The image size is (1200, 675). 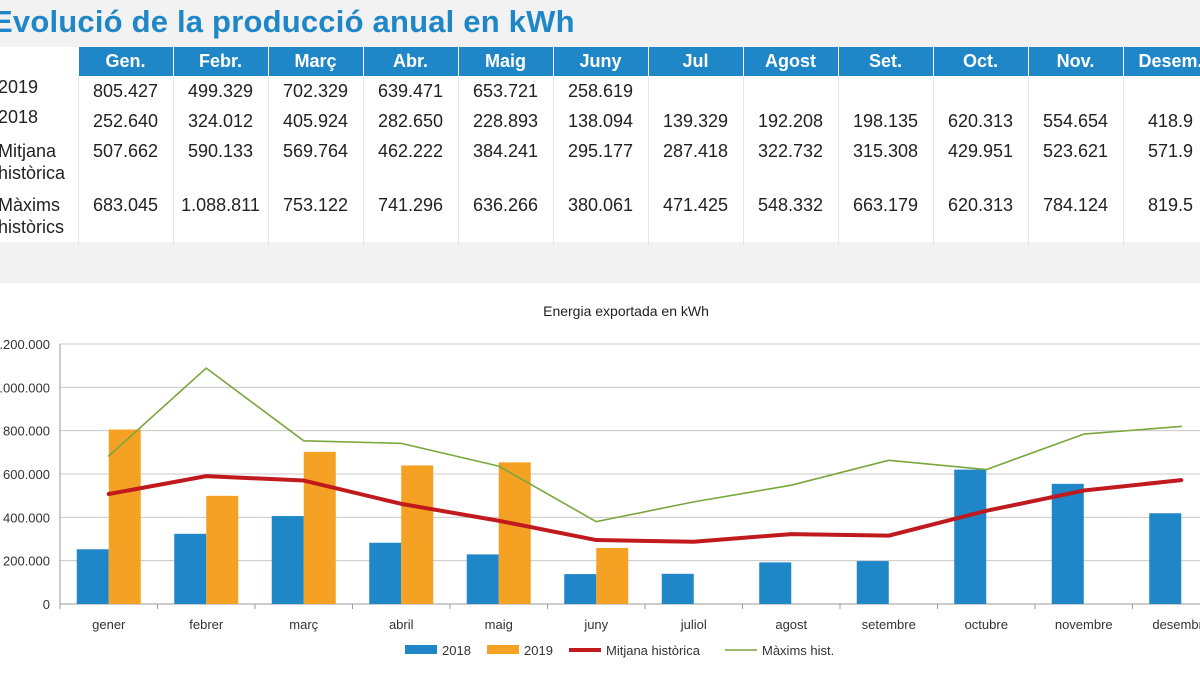 What do you see at coordinates (506, 163) in the screenshot?
I see `table-cell: 384.241` at bounding box center [506, 163].